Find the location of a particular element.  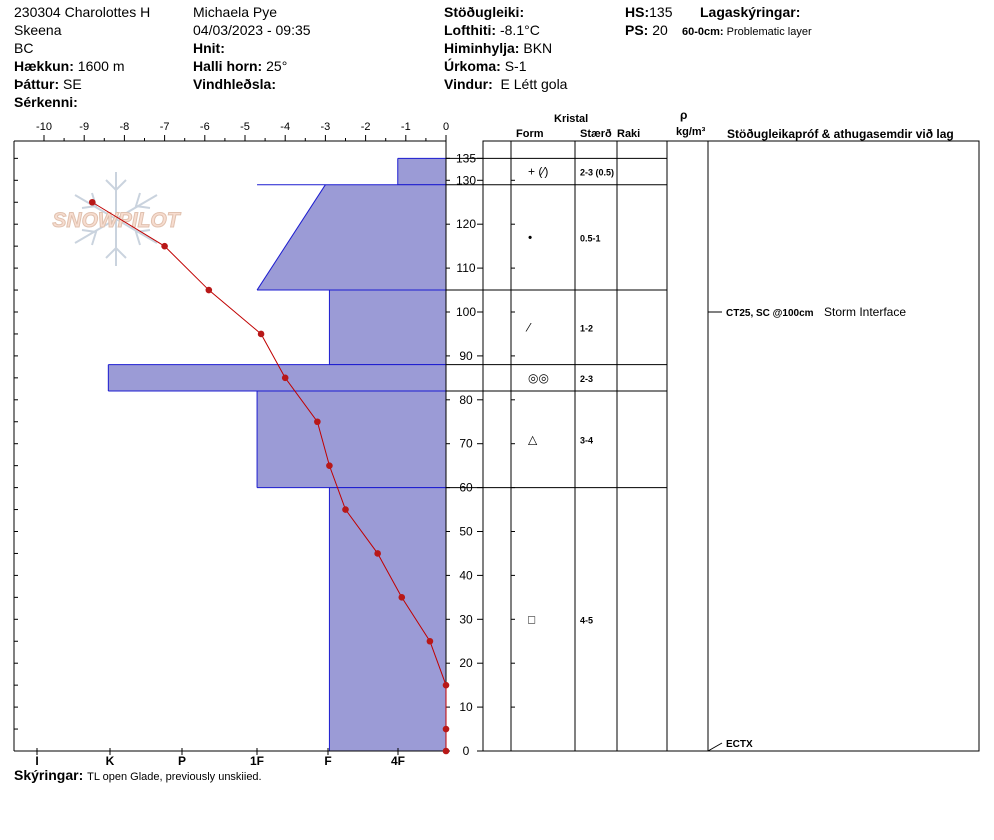

height-tick-label-1: 10 is located at coordinates (466, 707).